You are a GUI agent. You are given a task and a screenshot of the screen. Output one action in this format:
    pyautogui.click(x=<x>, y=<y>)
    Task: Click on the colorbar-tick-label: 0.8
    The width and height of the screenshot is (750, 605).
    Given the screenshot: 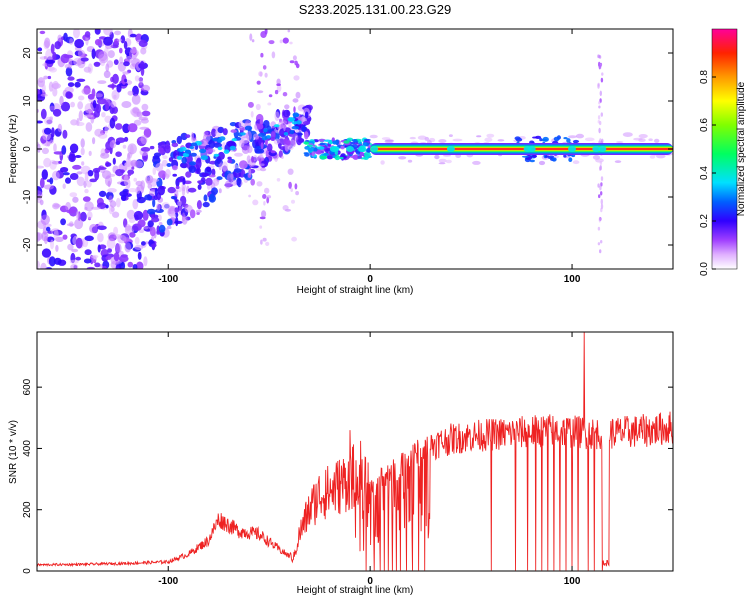 What is the action you would take?
    pyautogui.click(x=704, y=77)
    